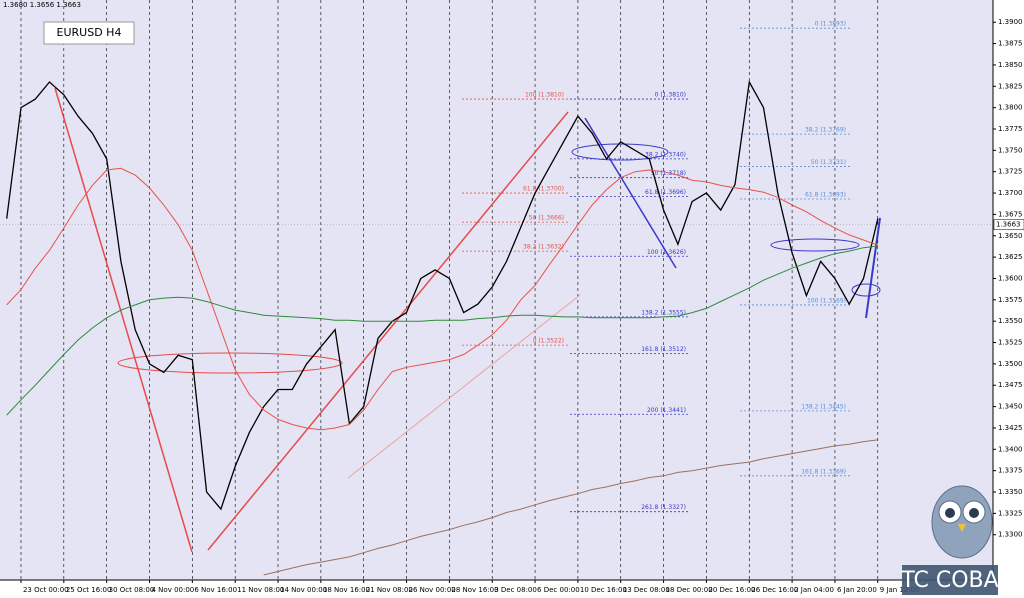 The image size is (1024, 598). What do you see at coordinates (544, 95) in the screenshot?
I see `fib-label: 100 (1.3810)` at bounding box center [544, 95].